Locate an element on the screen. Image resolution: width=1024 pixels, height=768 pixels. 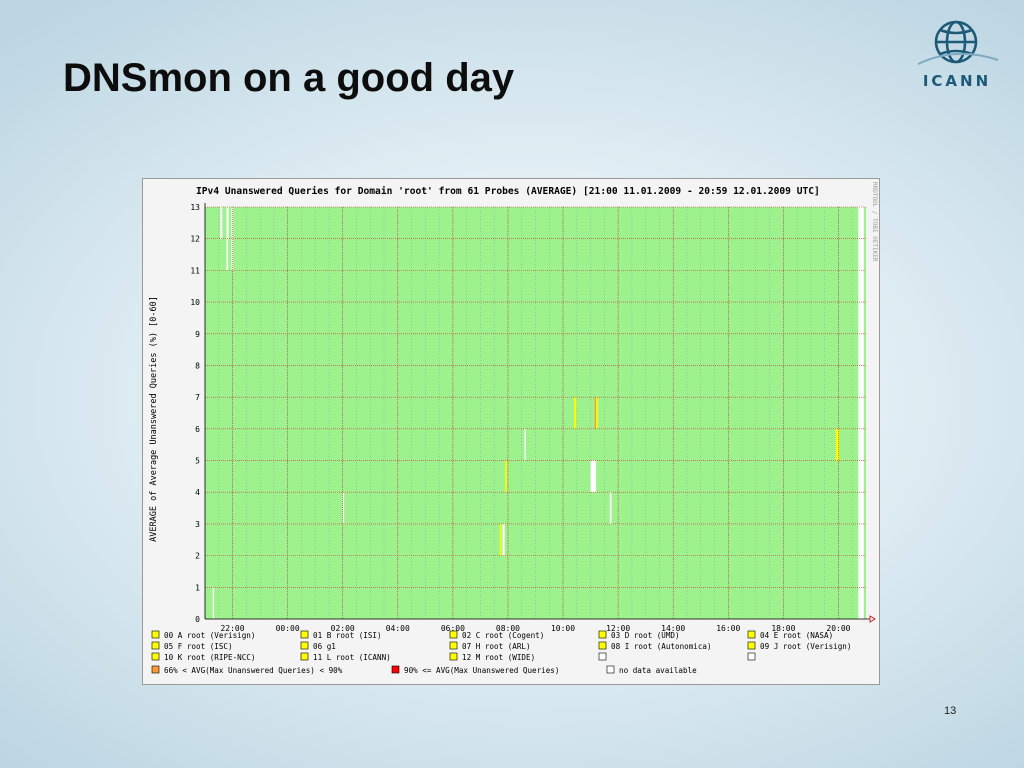
globe-icon is located at coordinates (958, 42).